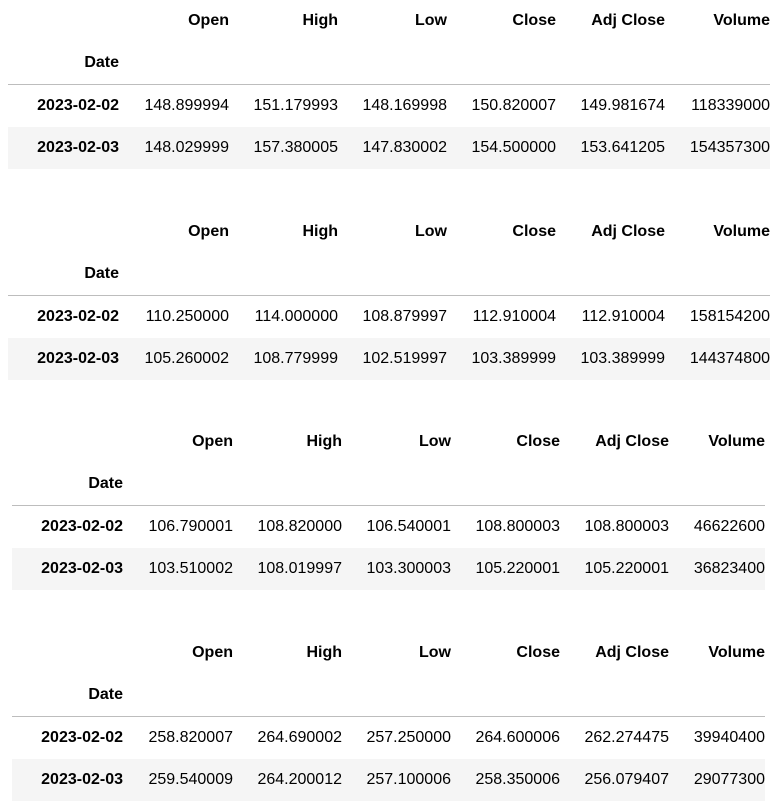 The height and width of the screenshot is (806, 774). Describe the element at coordinates (514, 316) in the screenshot. I see `cell-close: 112.910004` at that location.